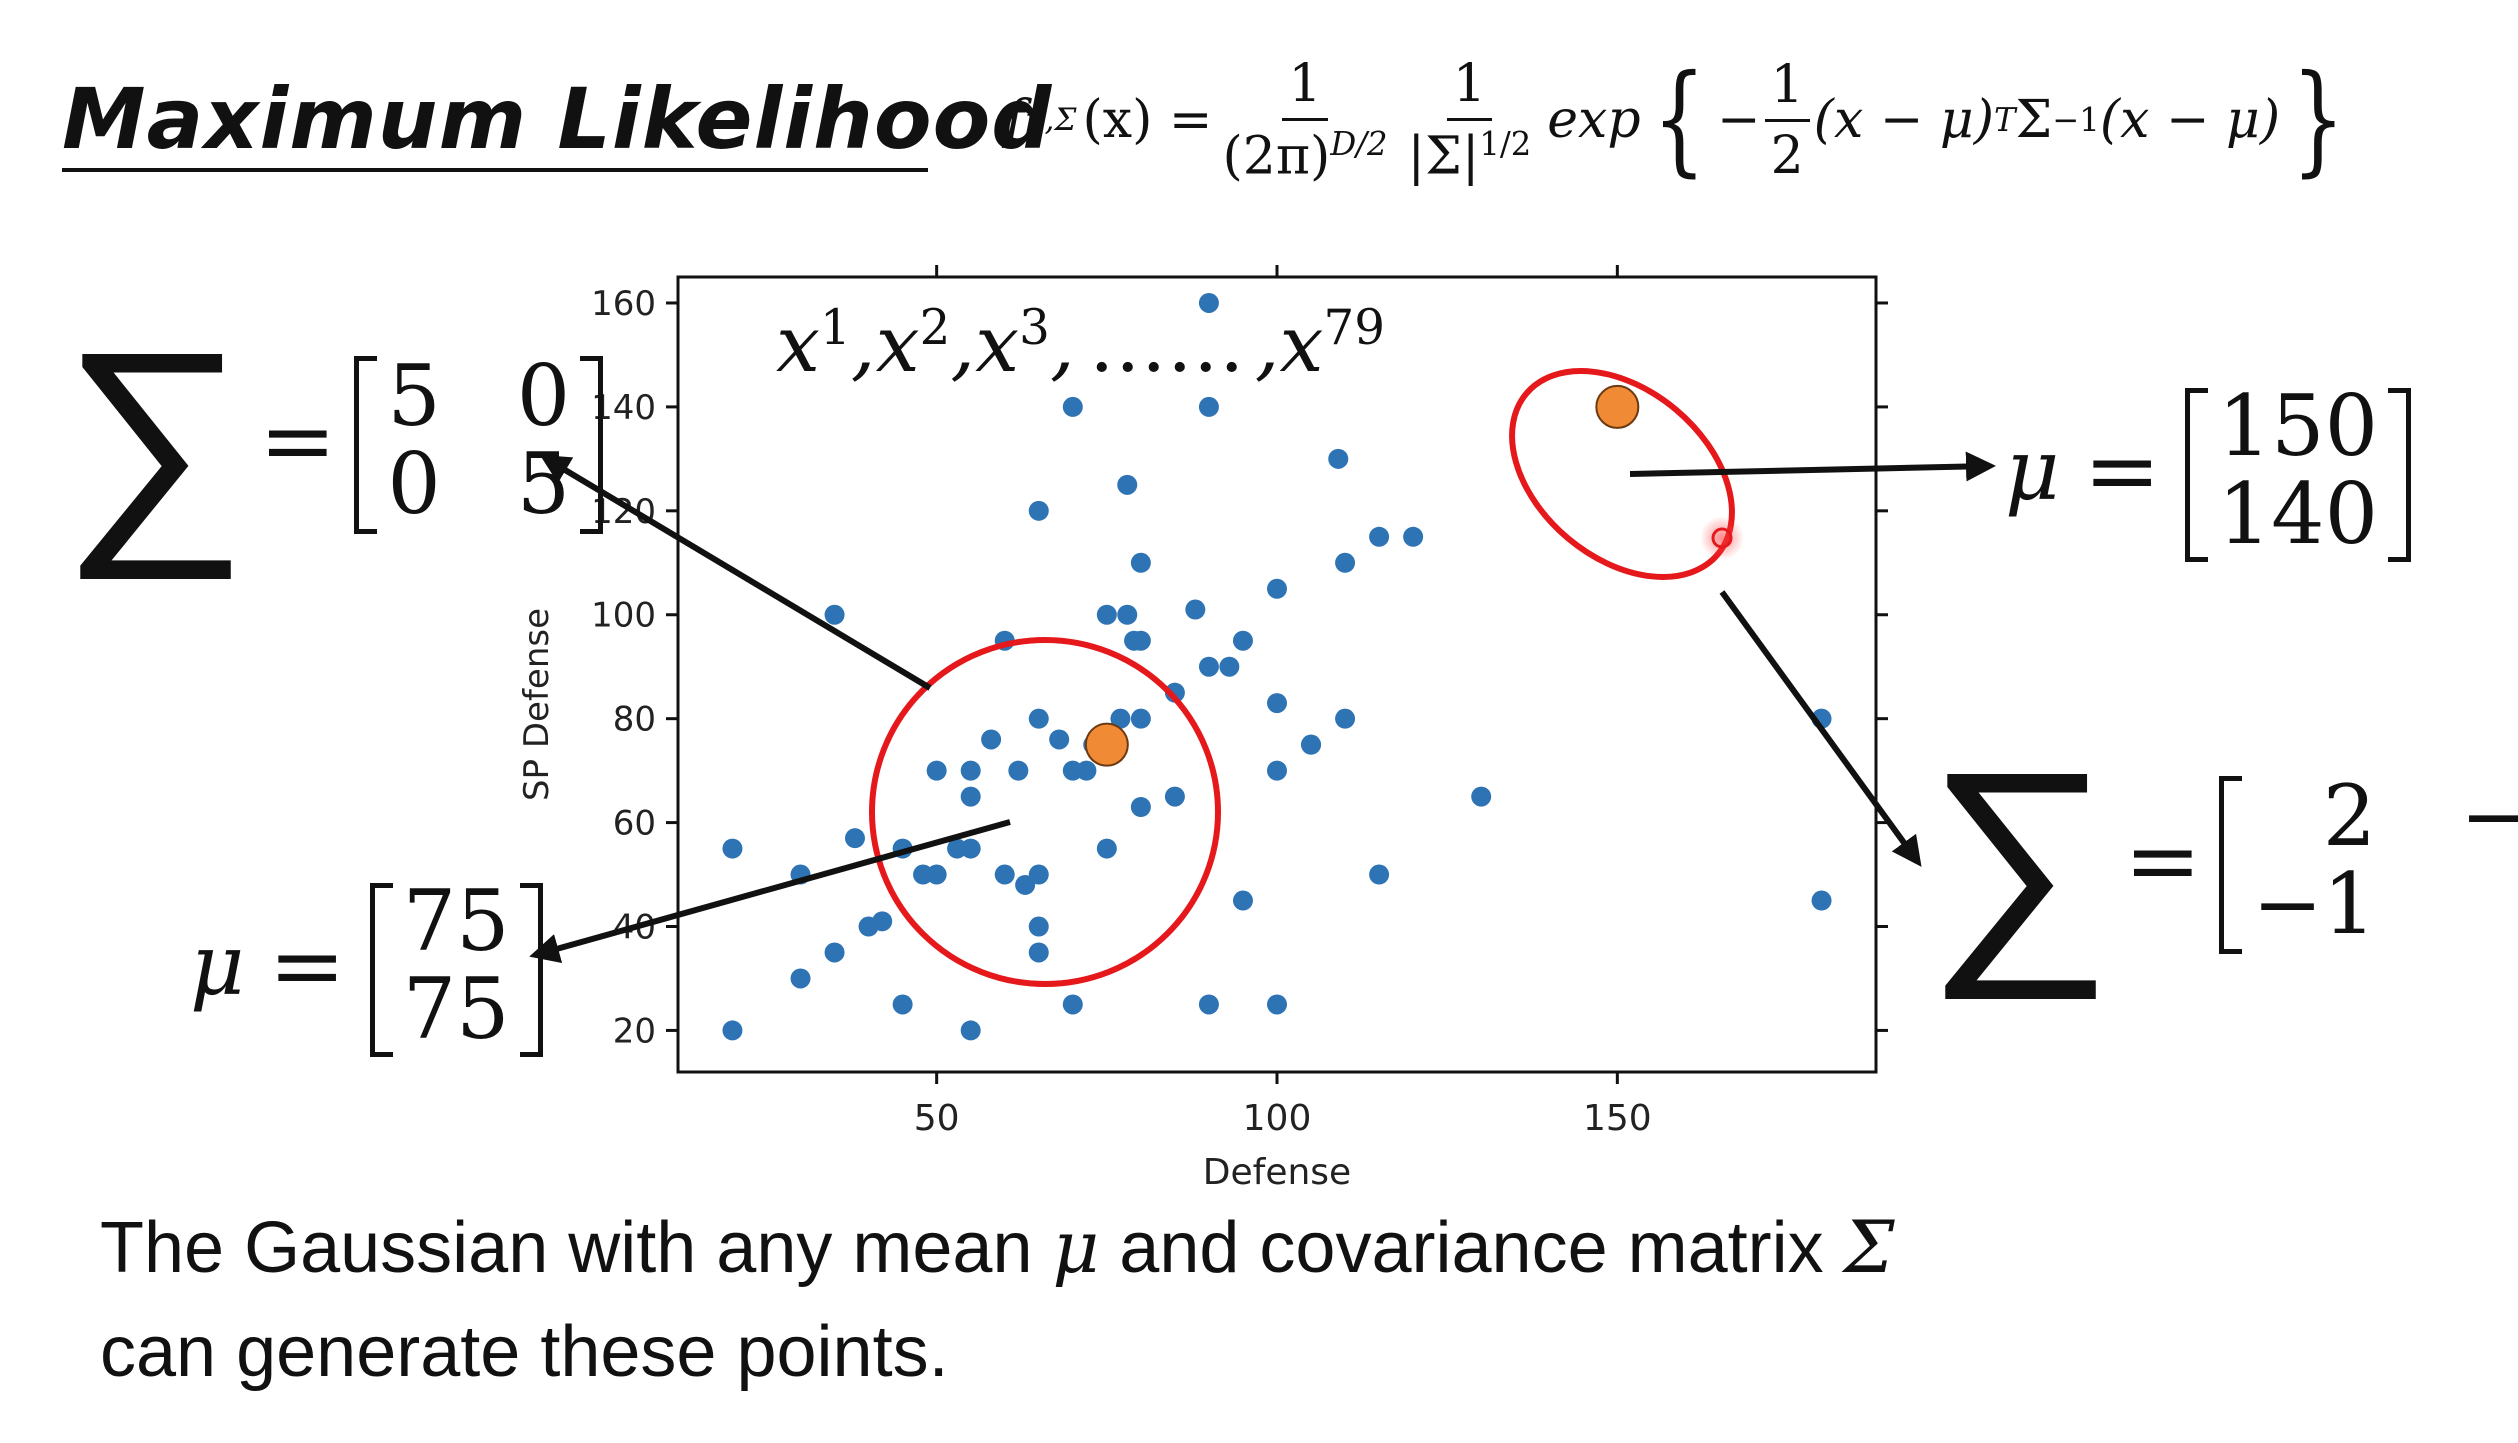  I want to click on arrow-to-right-mu, so click(1812, 466).